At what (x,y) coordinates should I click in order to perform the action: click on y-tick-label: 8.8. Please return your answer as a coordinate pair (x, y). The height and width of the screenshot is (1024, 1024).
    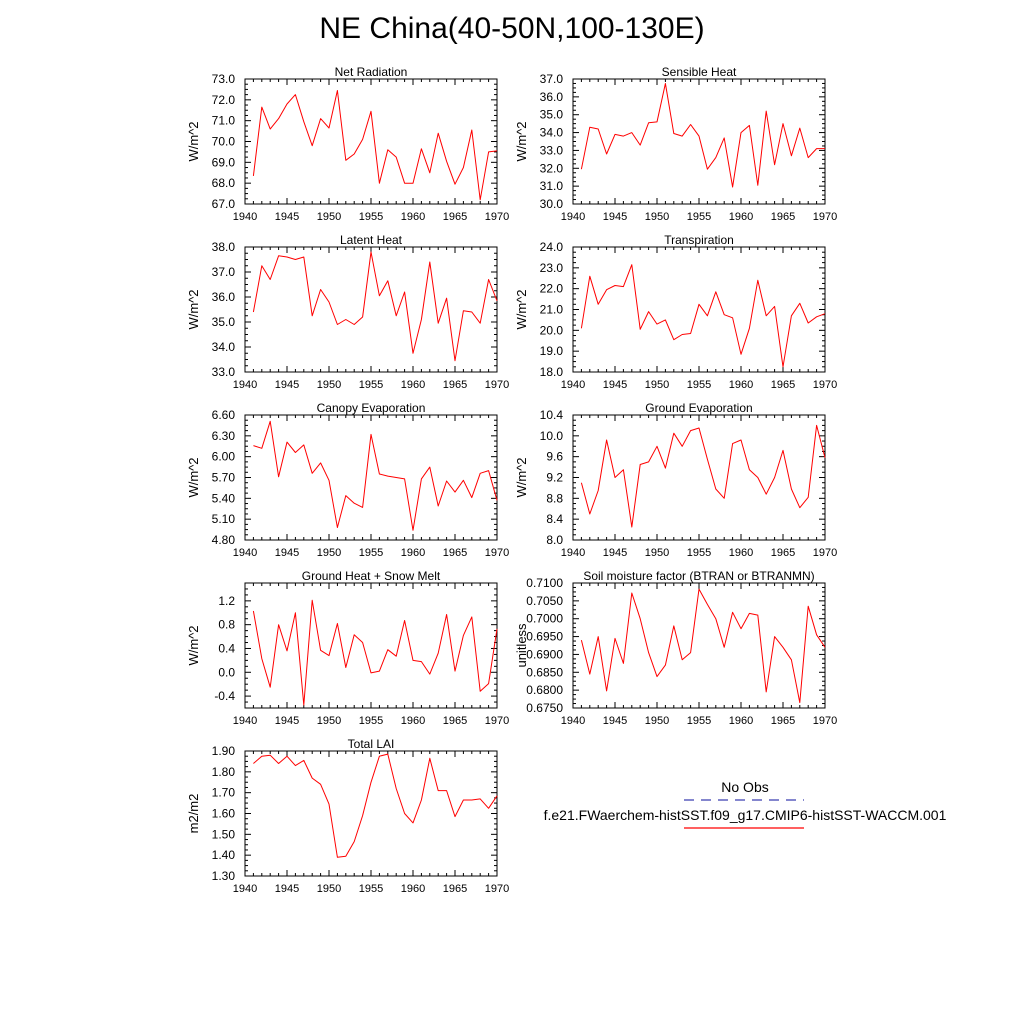
    Looking at the image, I should click on (554, 498).